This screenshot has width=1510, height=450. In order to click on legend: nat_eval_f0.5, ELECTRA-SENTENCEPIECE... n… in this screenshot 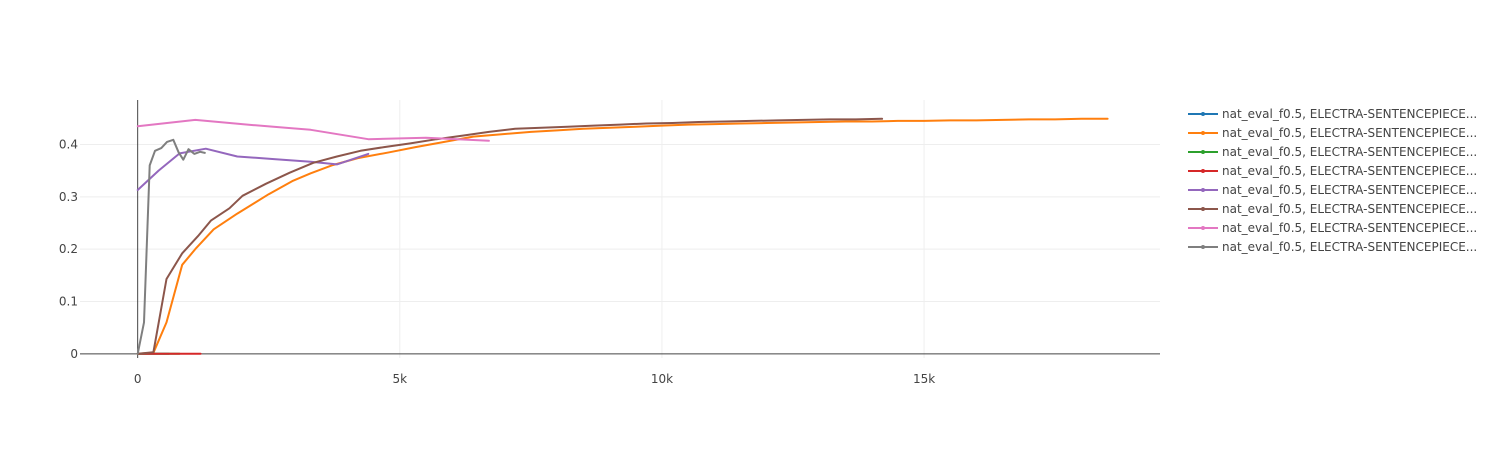, I will do `click(1332, 180)`.